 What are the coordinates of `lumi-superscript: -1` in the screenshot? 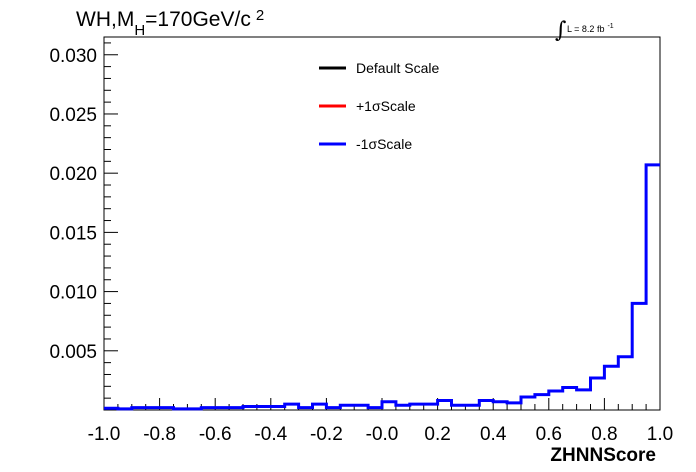 It's located at (610, 26).